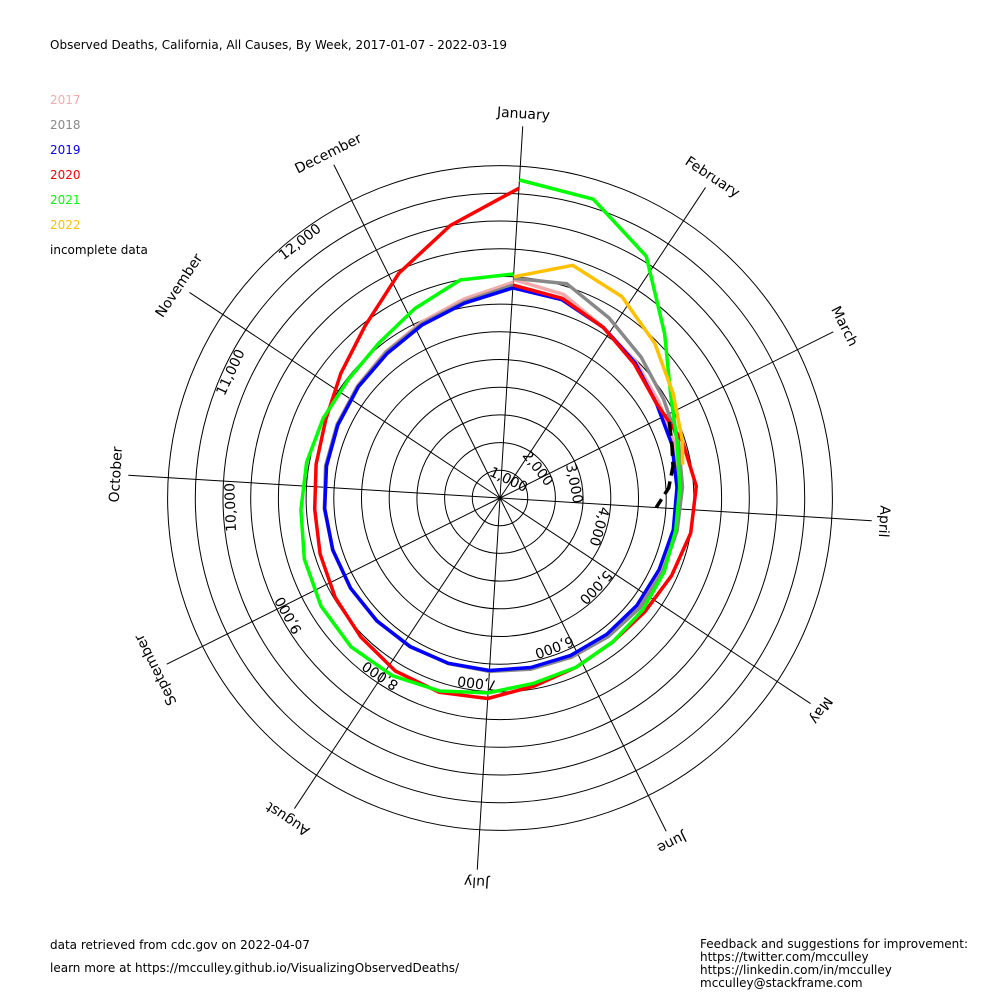  What do you see at coordinates (288, 615) in the screenshot?
I see `ring-label-9,000: 9,000` at bounding box center [288, 615].